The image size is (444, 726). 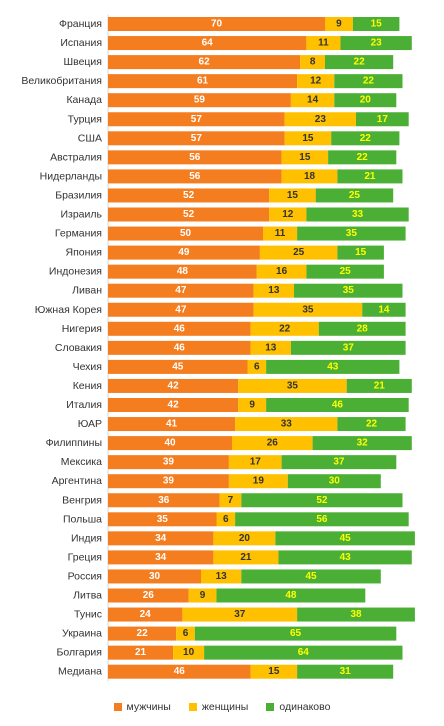 What do you see at coordinates (117, 707) in the screenshot?
I see `legend-swatch-men` at bounding box center [117, 707].